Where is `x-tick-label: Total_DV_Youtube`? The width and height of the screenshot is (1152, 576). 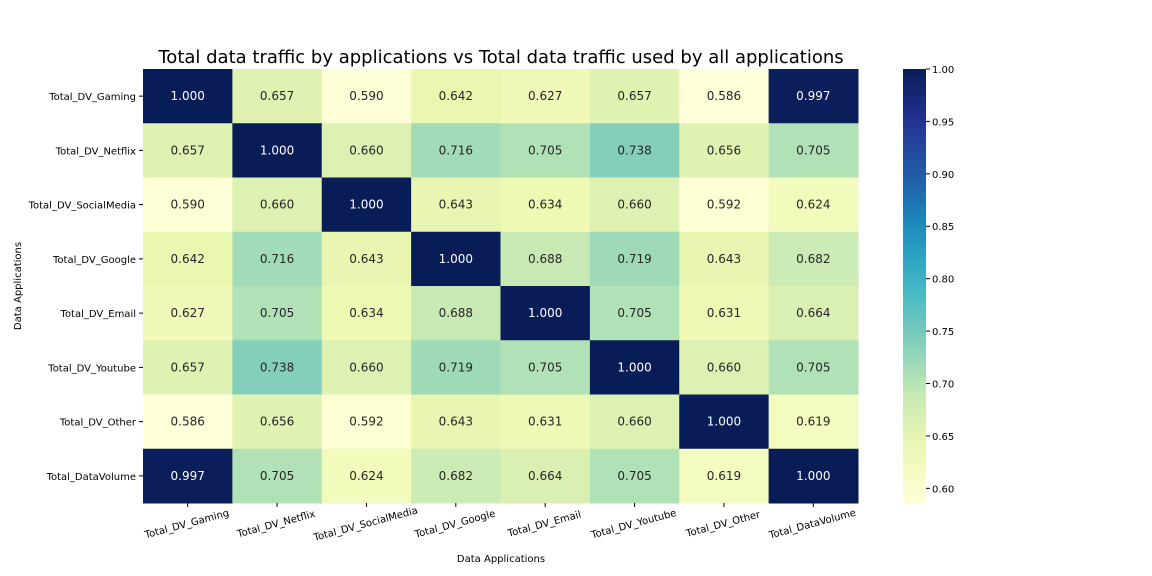 x-tick-label: Total_DV_Youtube is located at coordinates (633, 525).